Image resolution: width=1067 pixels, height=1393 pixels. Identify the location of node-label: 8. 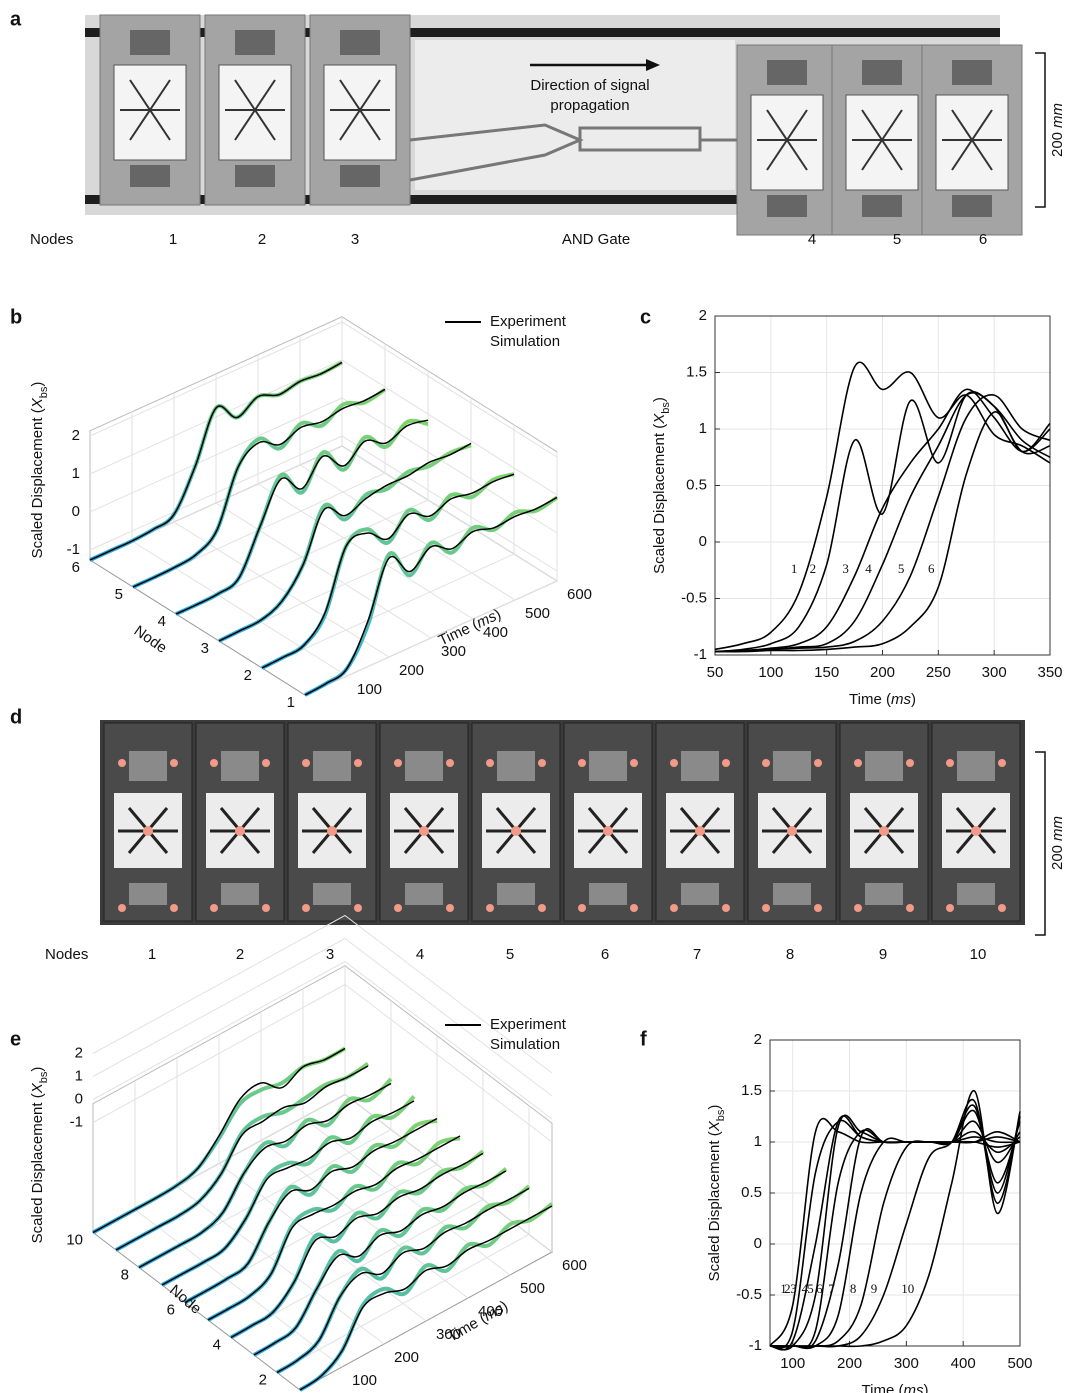
(790, 954).